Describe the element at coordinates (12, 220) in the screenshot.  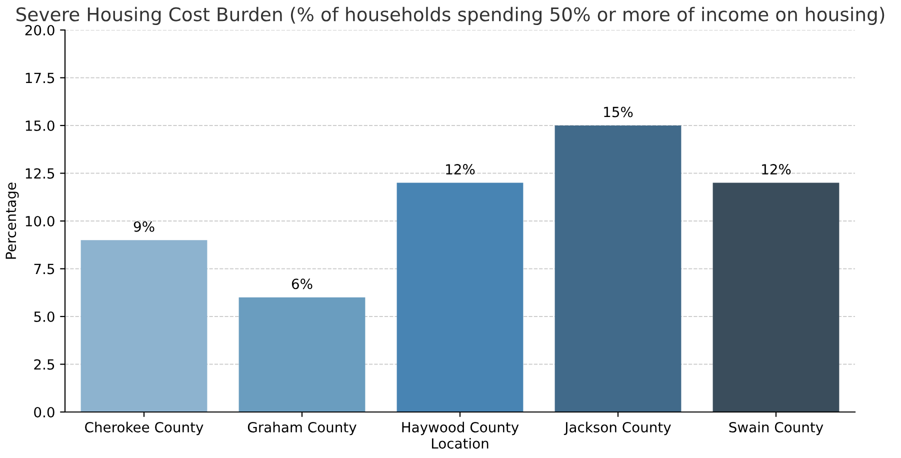
I see `y-axis-title: Percentage` at that location.